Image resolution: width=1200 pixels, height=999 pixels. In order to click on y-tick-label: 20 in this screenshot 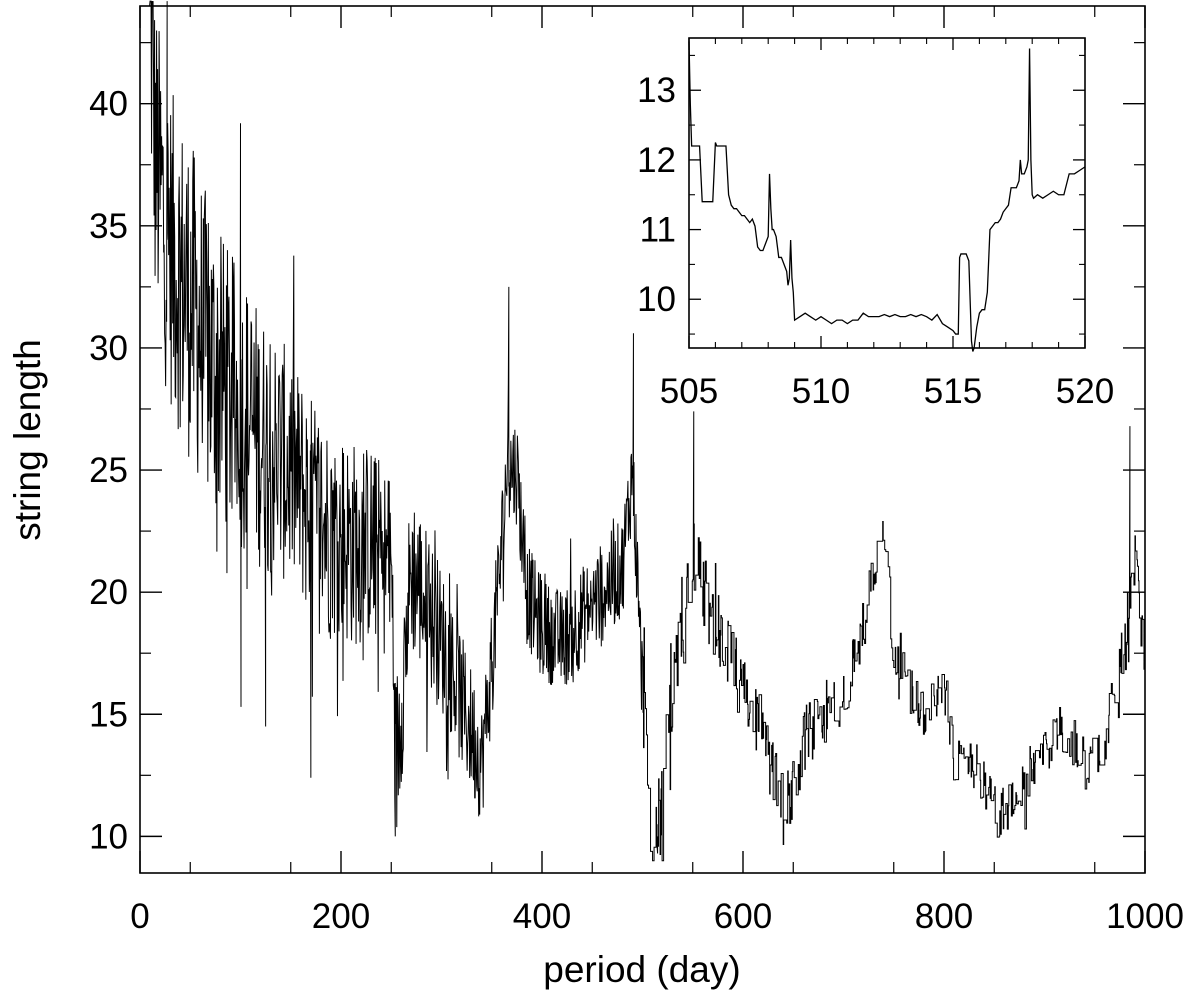, I will do `click(108, 592)`.